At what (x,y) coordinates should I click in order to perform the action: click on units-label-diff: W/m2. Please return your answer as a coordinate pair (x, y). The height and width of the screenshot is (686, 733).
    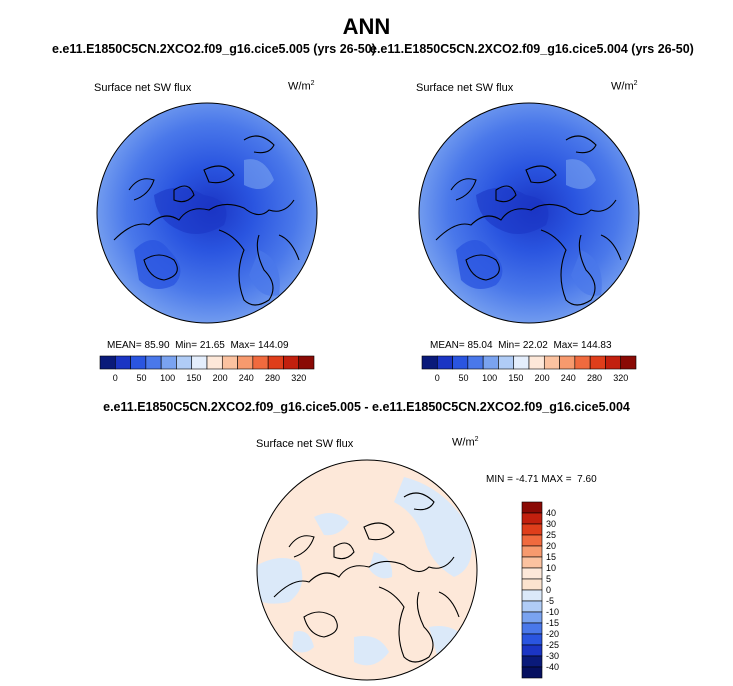
    Looking at the image, I should click on (465, 442).